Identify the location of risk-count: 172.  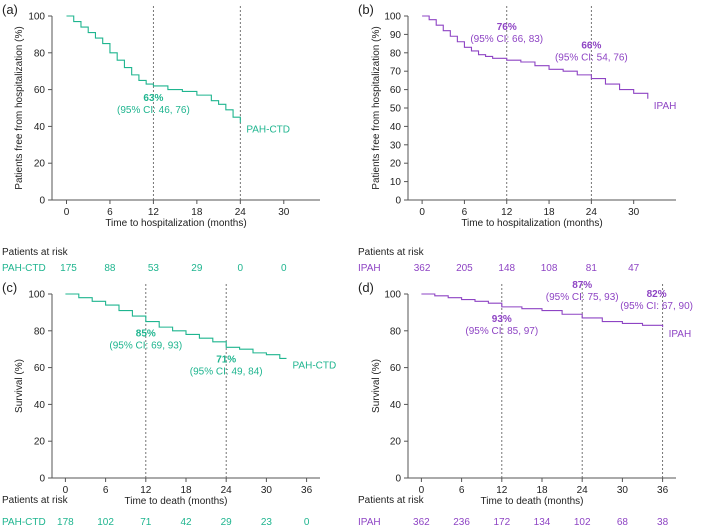
(501, 522).